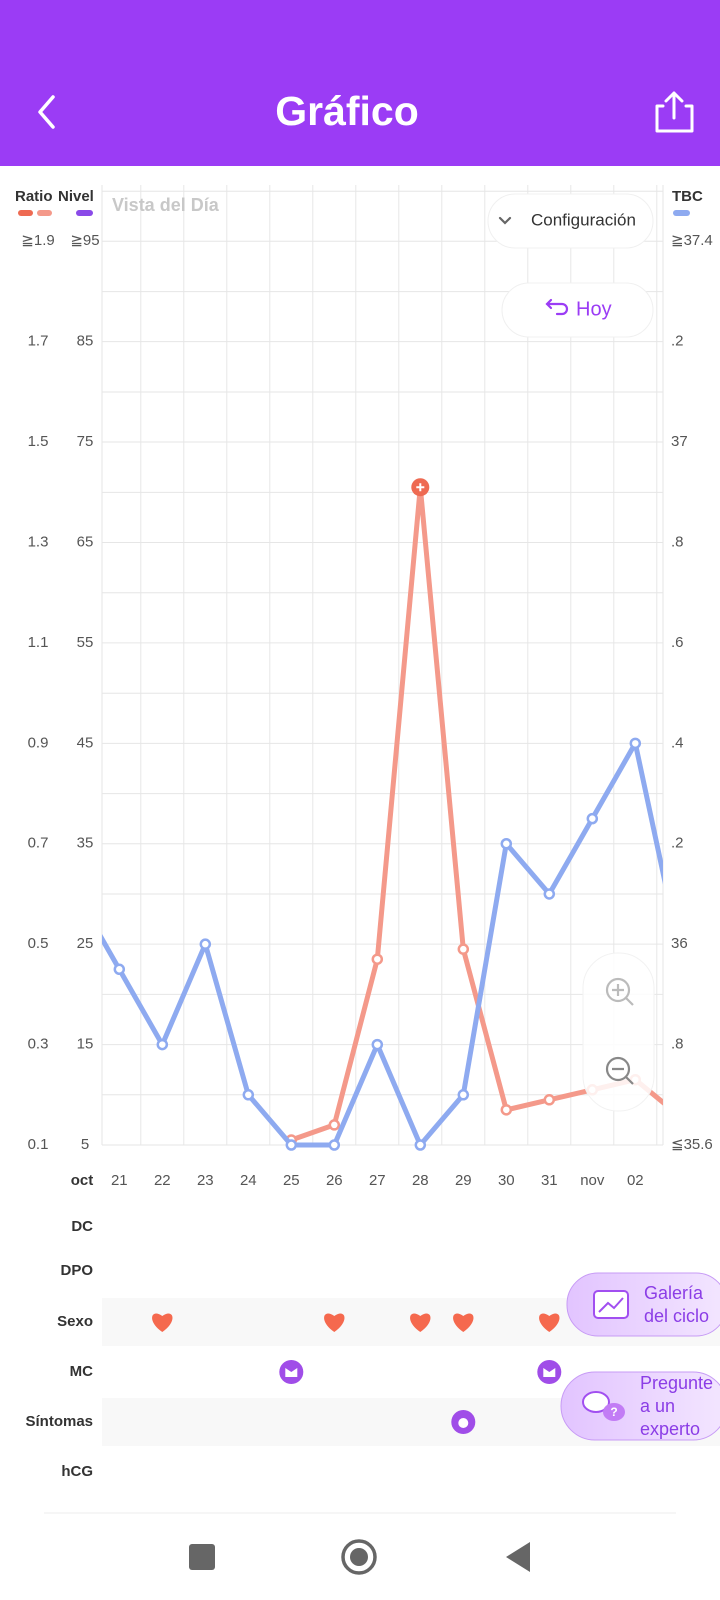 This screenshot has width=720, height=1600. Describe the element at coordinates (38, 541) in the screenshot. I see `ratio-tick-label: 1.3` at that location.